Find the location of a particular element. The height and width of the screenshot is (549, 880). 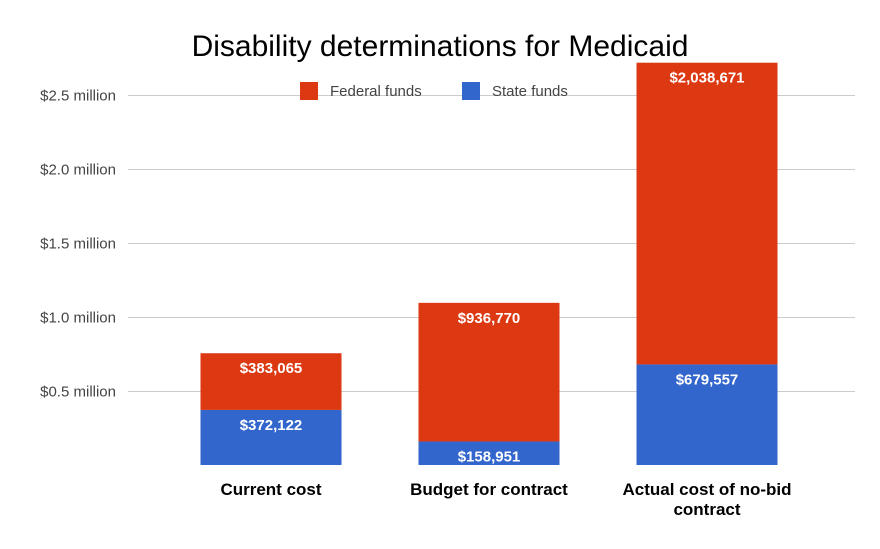

y-tick-label-2: $1.5 million is located at coordinates (78, 244).